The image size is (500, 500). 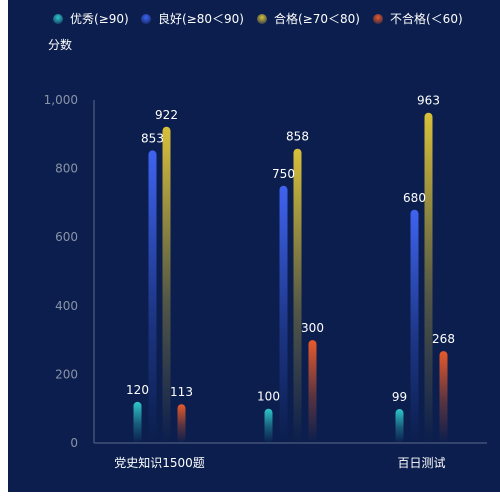 I want to click on legend-label-0: 优秀(≥90), so click(x=99, y=19).